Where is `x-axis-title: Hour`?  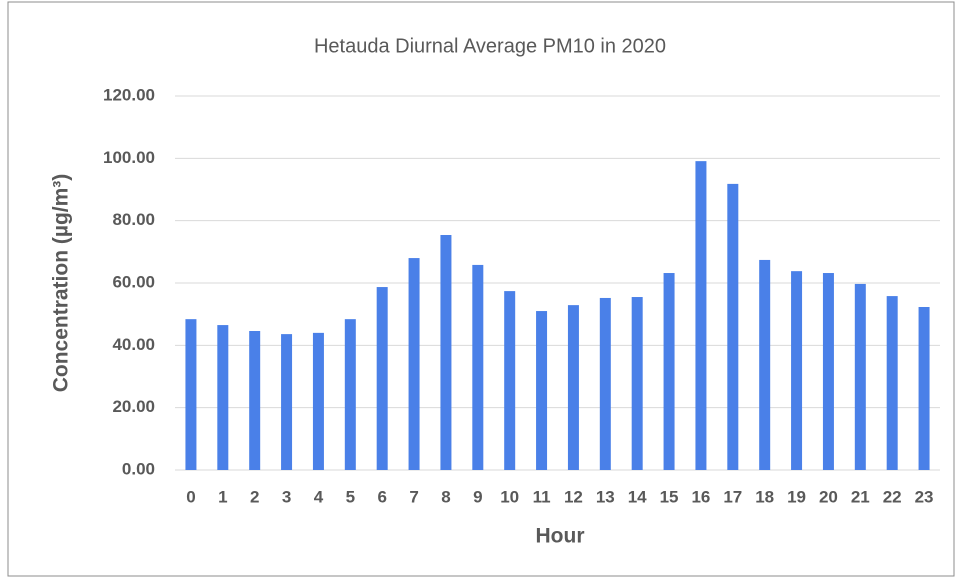 x-axis-title: Hour is located at coordinates (560, 536).